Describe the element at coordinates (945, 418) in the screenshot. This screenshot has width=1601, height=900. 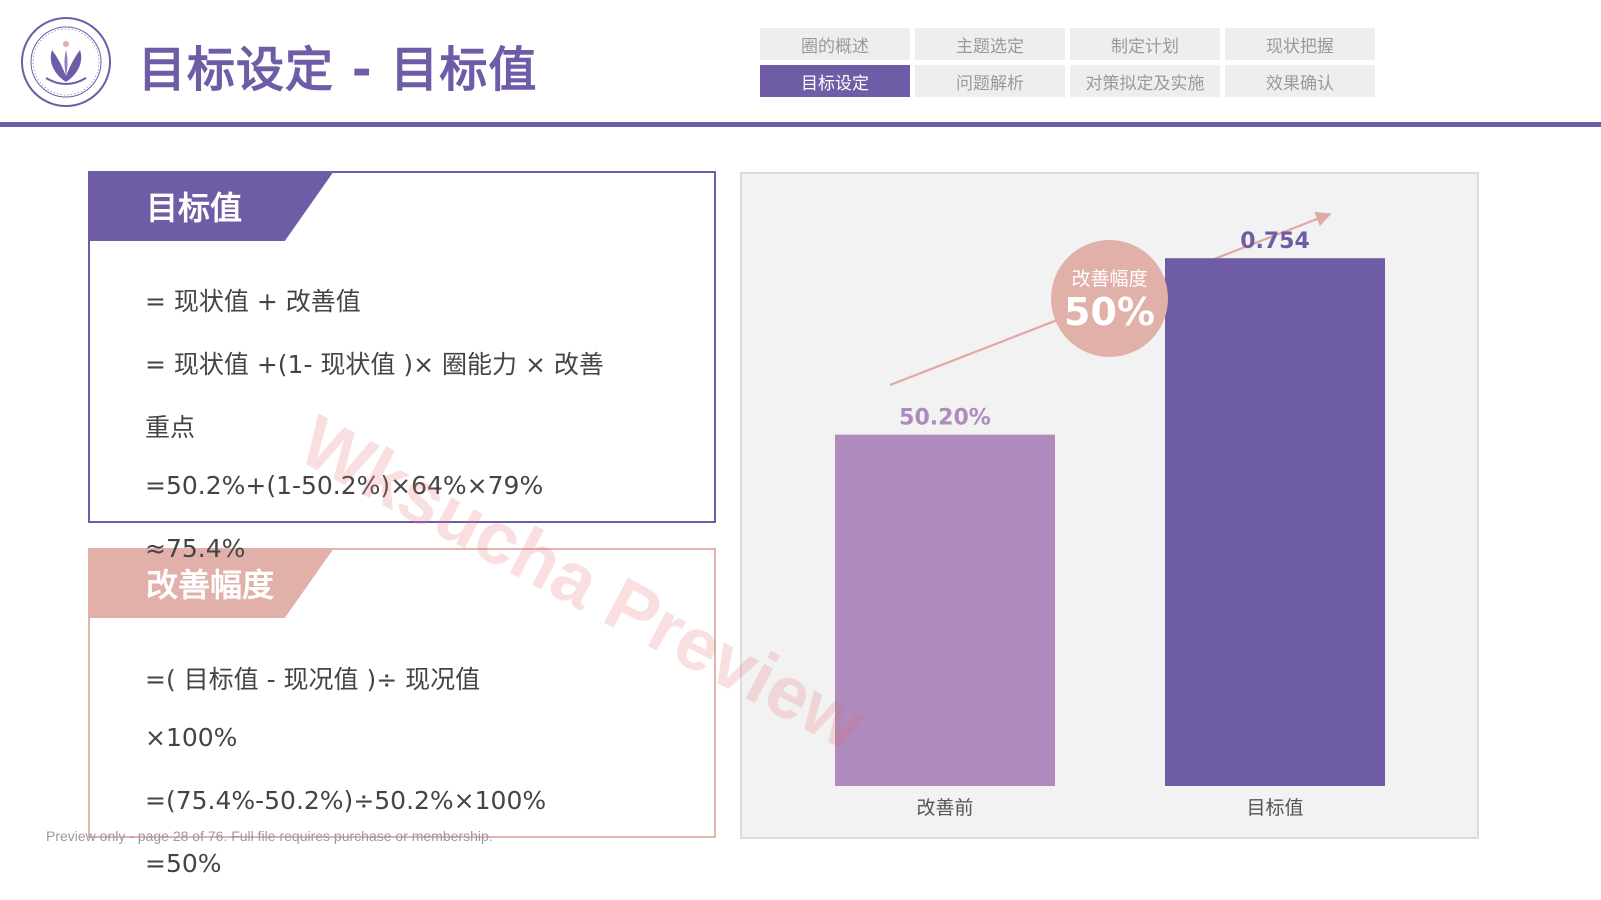
I see `data-label: 50.20%` at that location.